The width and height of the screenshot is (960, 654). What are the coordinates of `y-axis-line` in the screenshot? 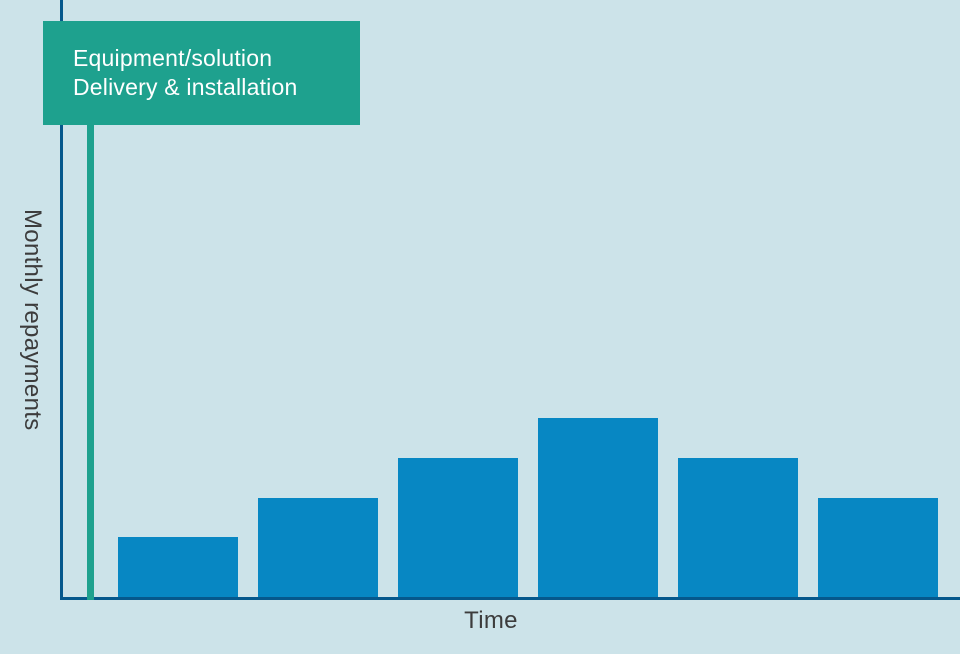 It's located at (61, 300).